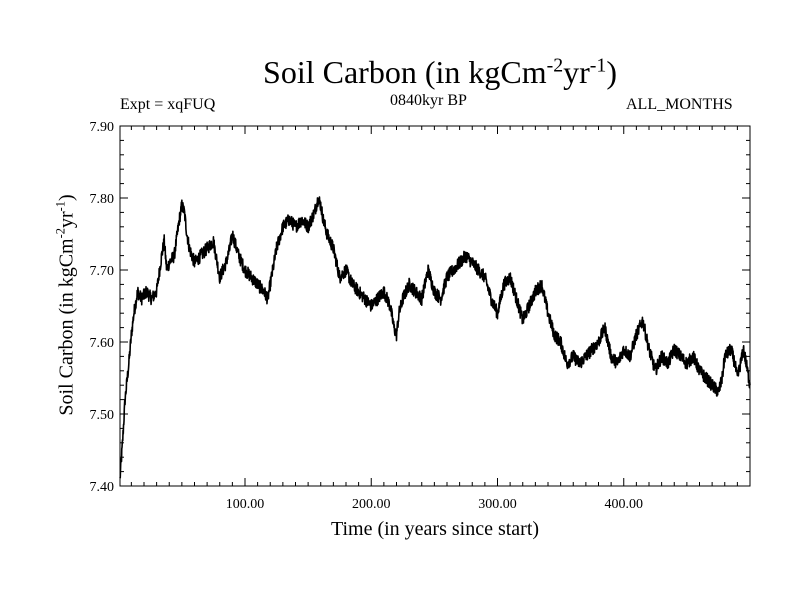 The height and width of the screenshot is (600, 800). Describe the element at coordinates (440, 72) in the screenshot. I see `chart-title: Soil Carbon (in kgCm-2yr-1)` at that location.